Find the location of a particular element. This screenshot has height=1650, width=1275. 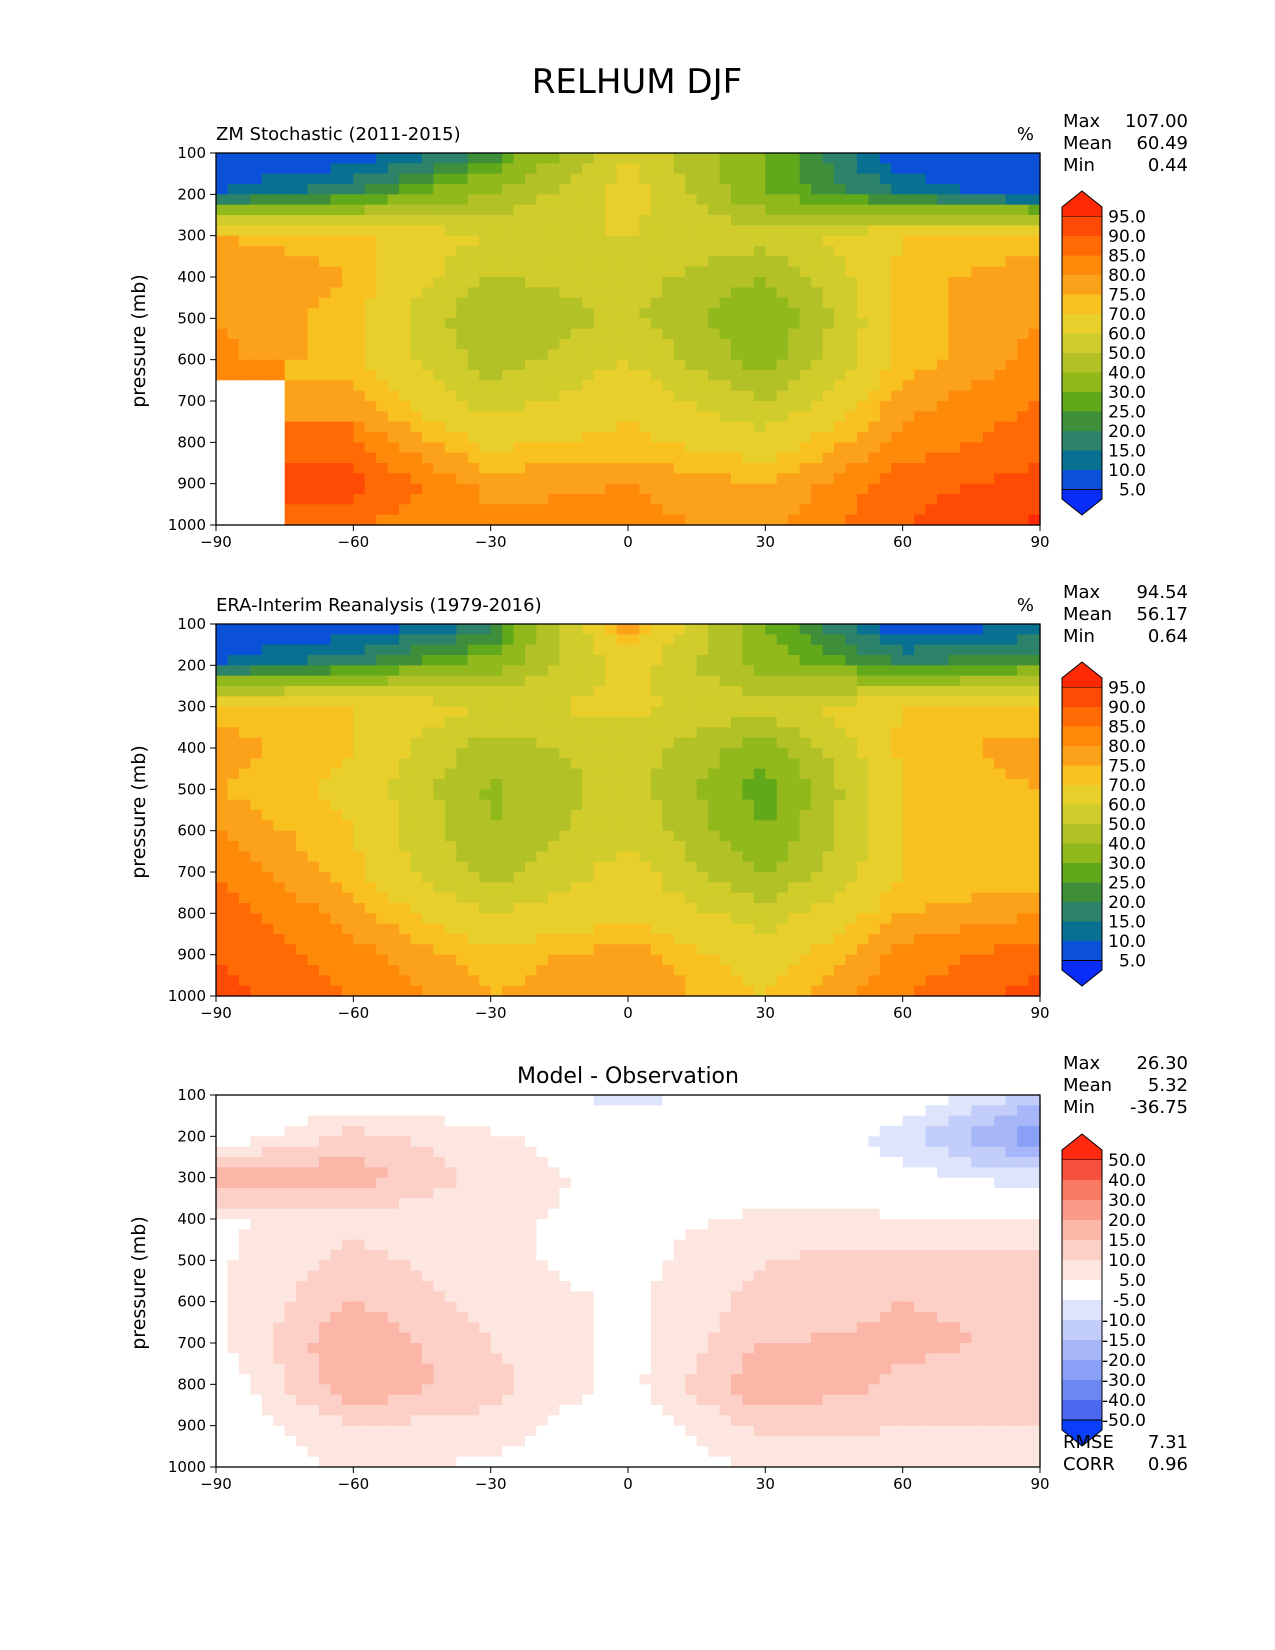

colorbar-segment is located at coordinates (1082, 343).